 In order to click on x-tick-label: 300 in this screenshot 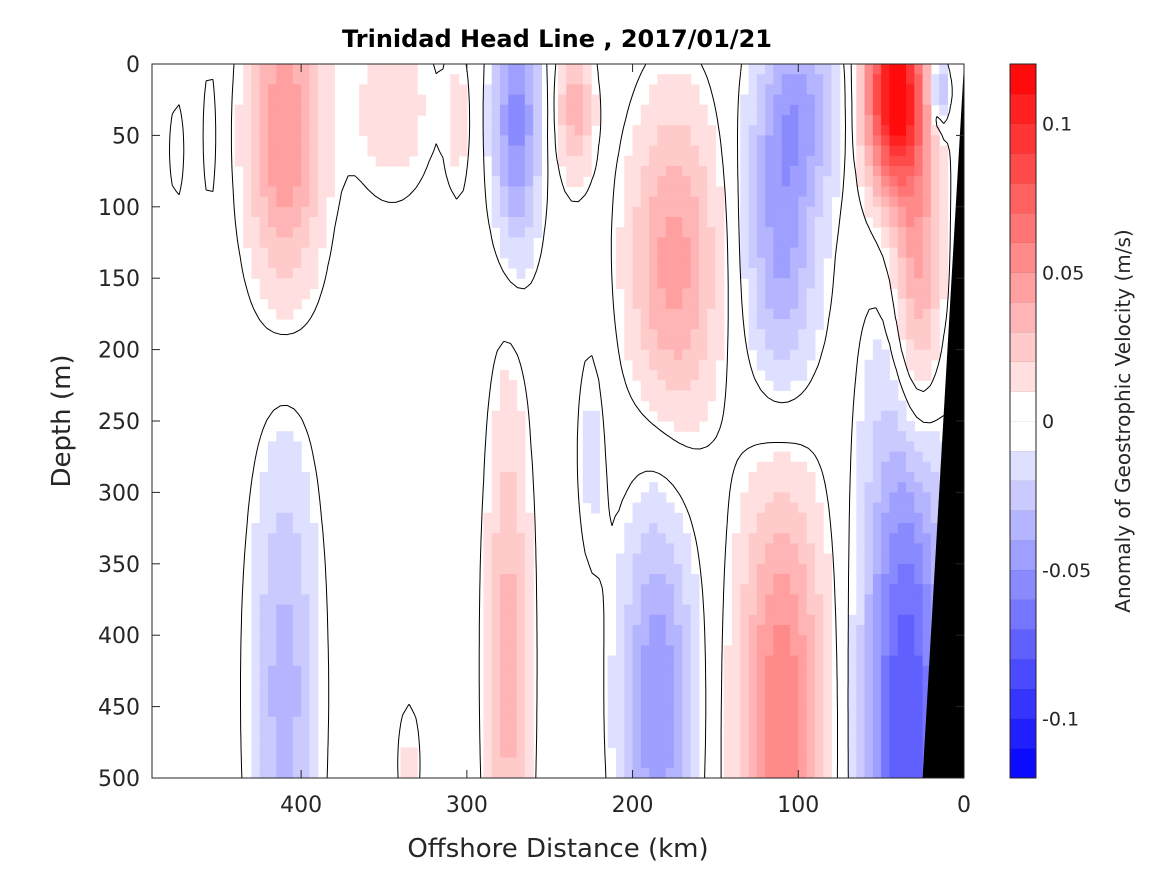, I will do `click(467, 805)`.